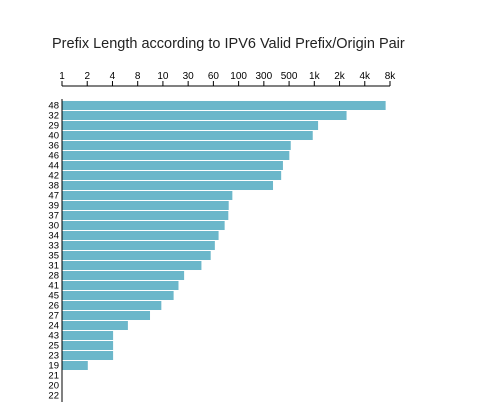  I want to click on x-tick-label: 100, so click(238, 76).